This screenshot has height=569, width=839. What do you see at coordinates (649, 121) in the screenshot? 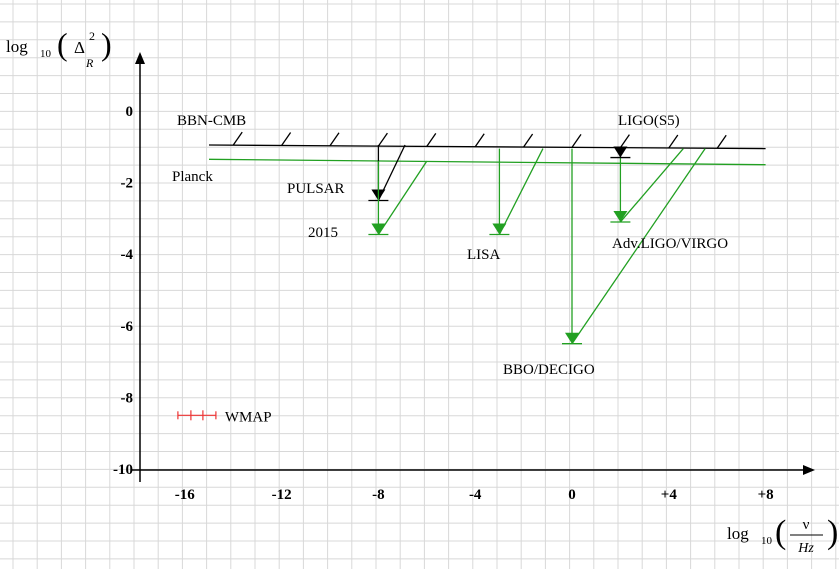
I see `ligo-s5-label: LIGO(S5)` at bounding box center [649, 121].